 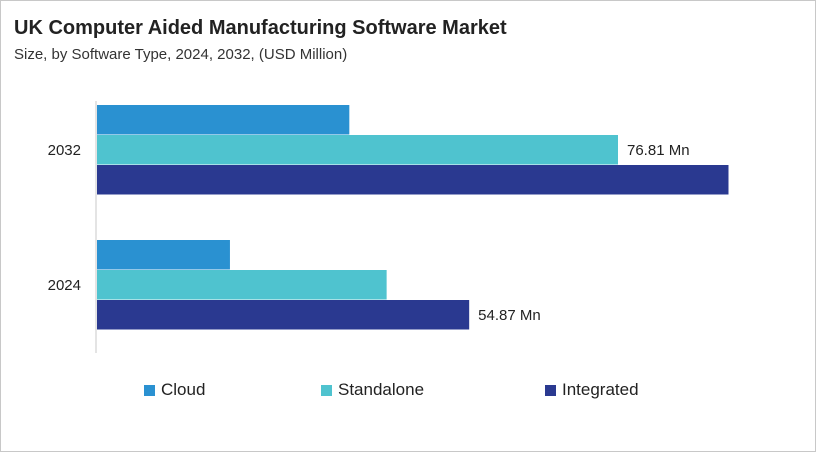 I want to click on legend-label-integrated: Integrated, so click(x=600, y=389).